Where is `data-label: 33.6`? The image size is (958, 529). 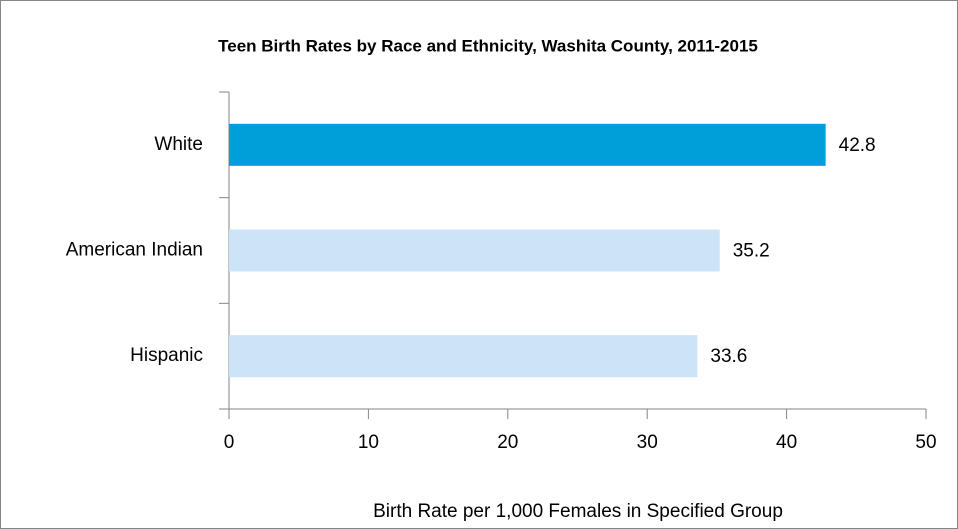 data-label: 33.6 is located at coordinates (728, 356).